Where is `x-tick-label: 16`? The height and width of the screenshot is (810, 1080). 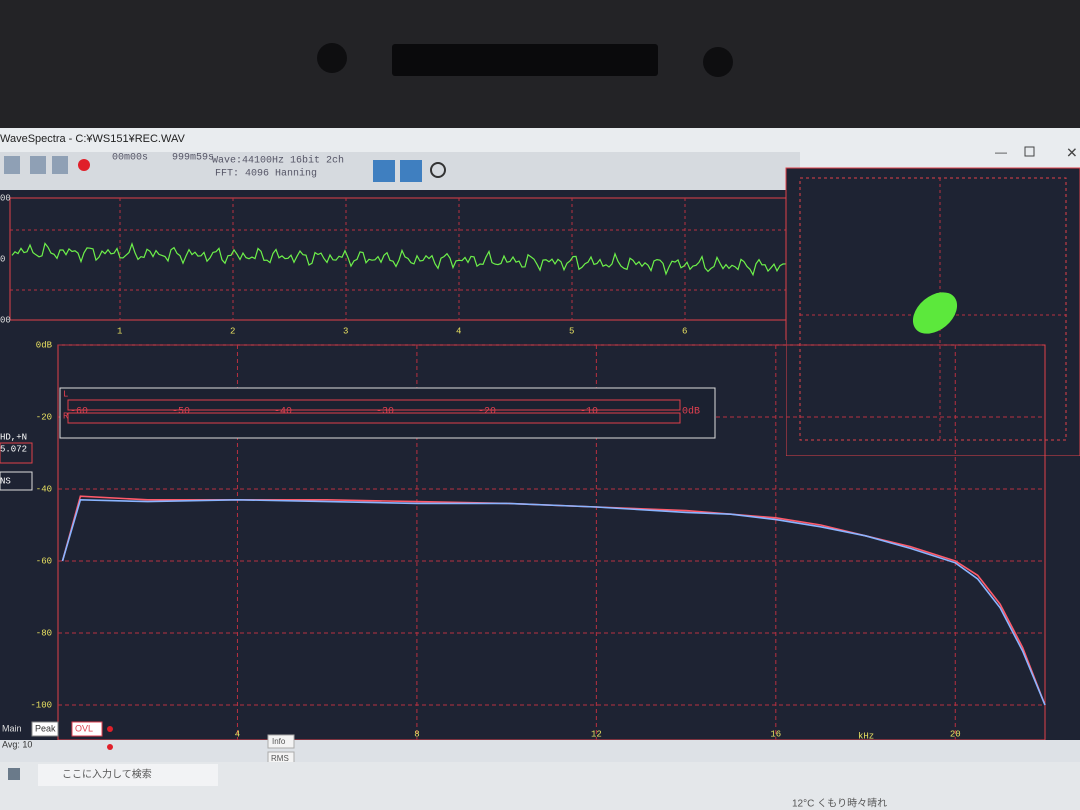
x-tick-label: 16 is located at coordinates (775, 734).